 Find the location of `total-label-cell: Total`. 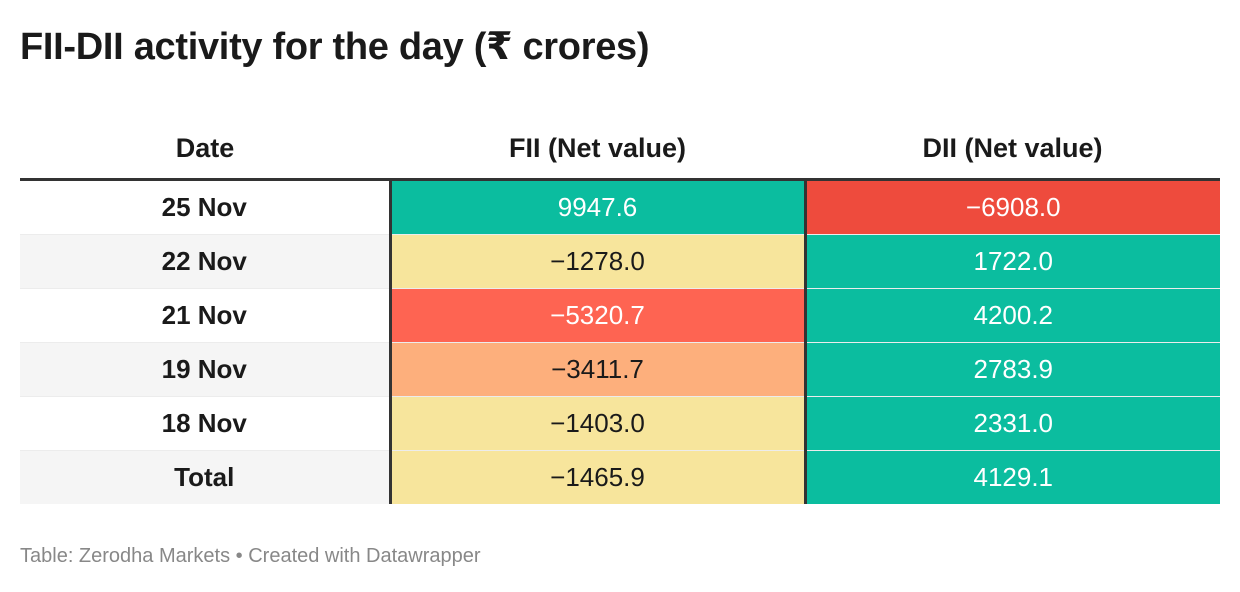

total-label-cell: Total is located at coordinates (205, 477).